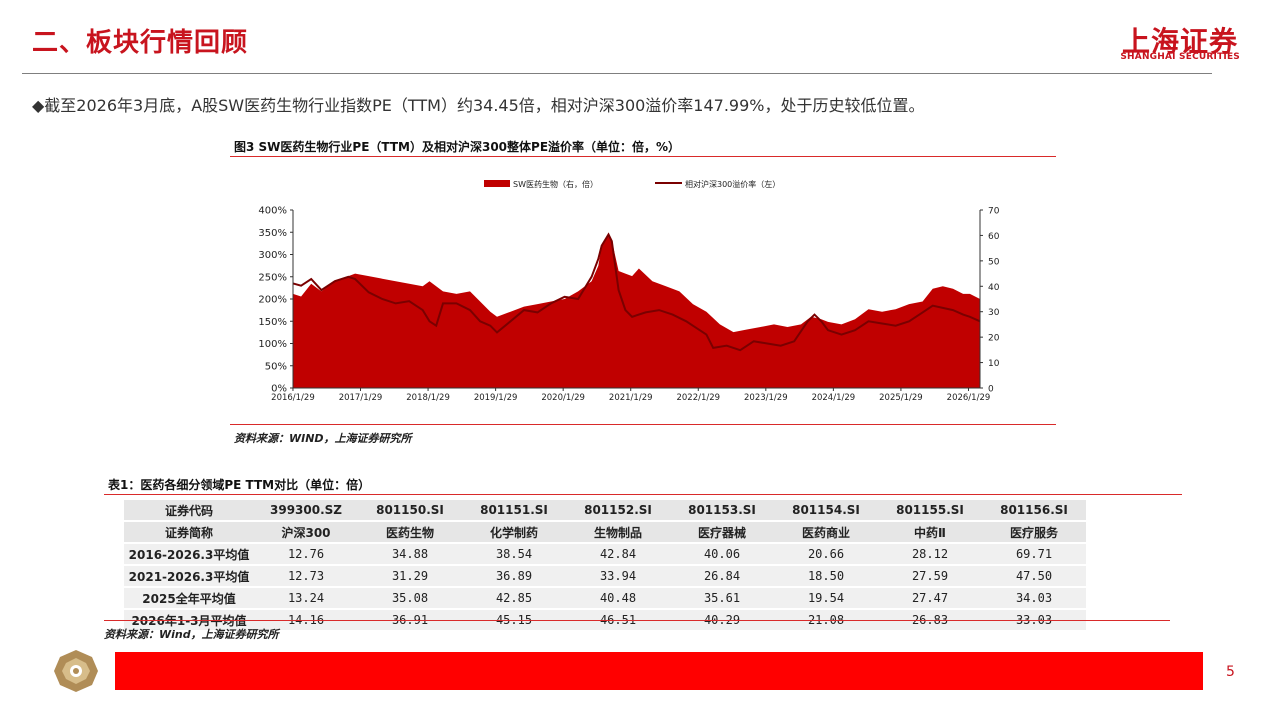 Image resolution: width=1280 pixels, height=720 pixels. I want to click on value-cell: 801150.SI, so click(410, 511).